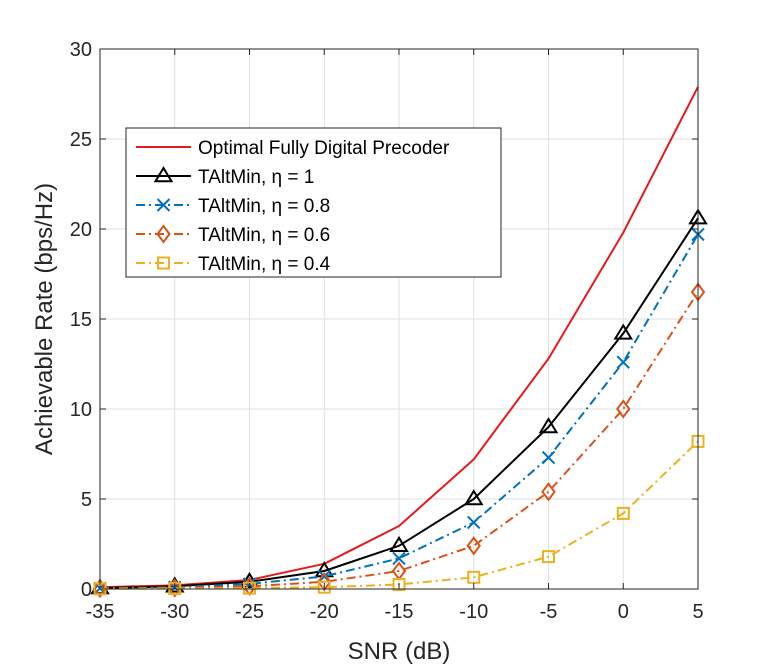  I want to click on x-tick-label: -15, so click(399, 612).